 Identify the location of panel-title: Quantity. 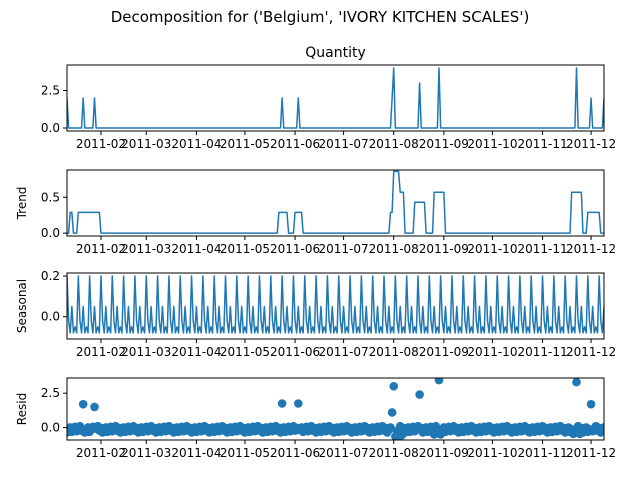
(335, 53).